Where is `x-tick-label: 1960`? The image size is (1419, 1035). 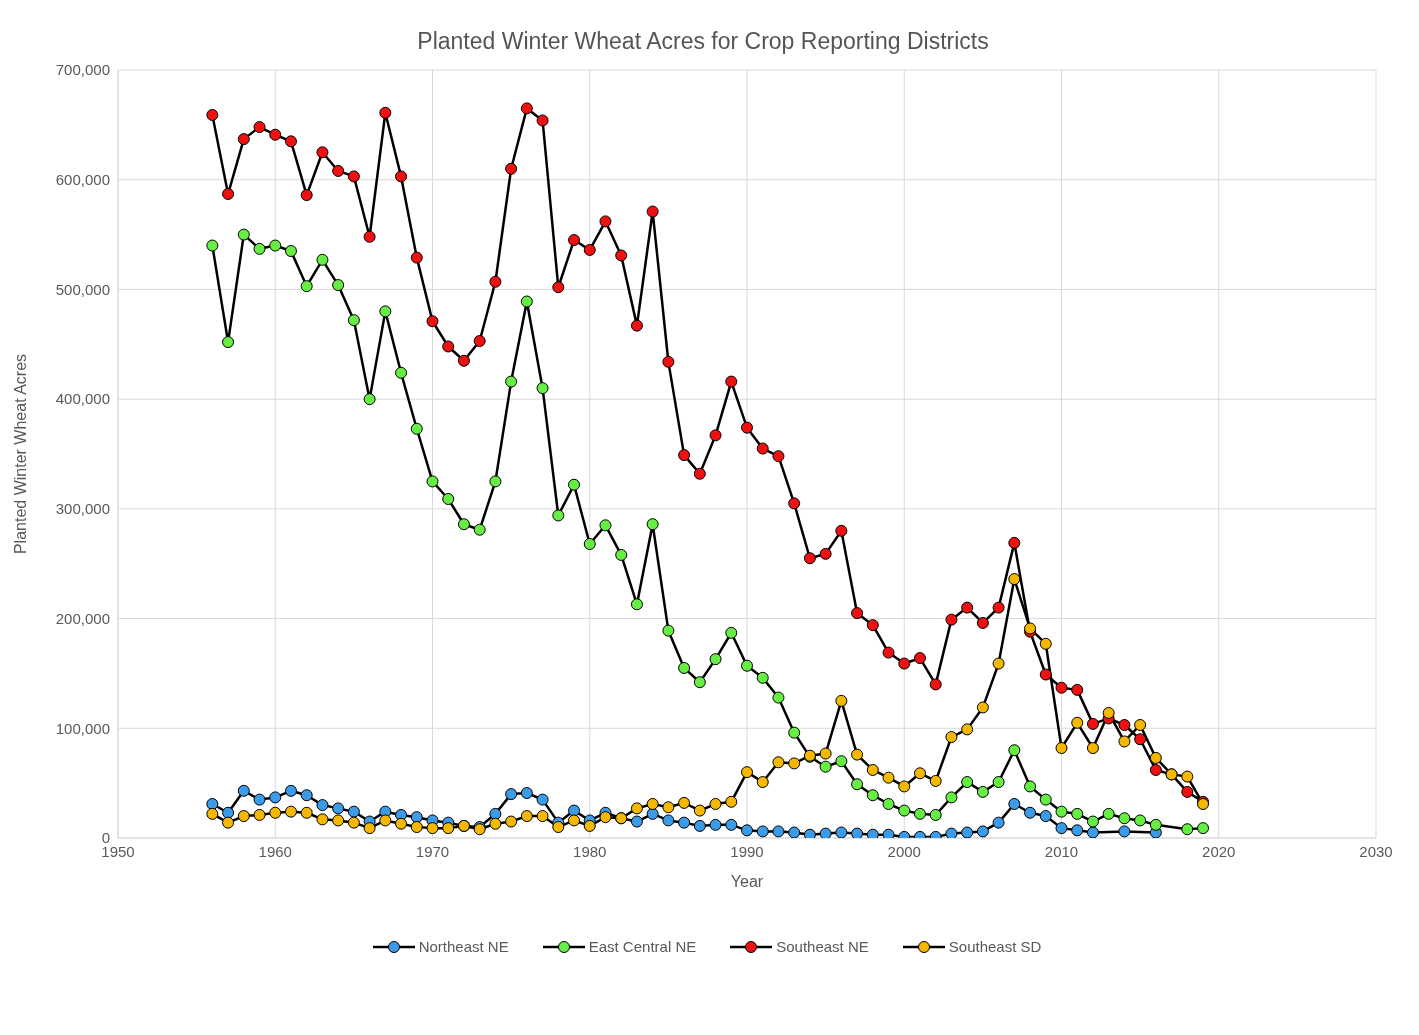
x-tick-label: 1960 is located at coordinates (275, 851).